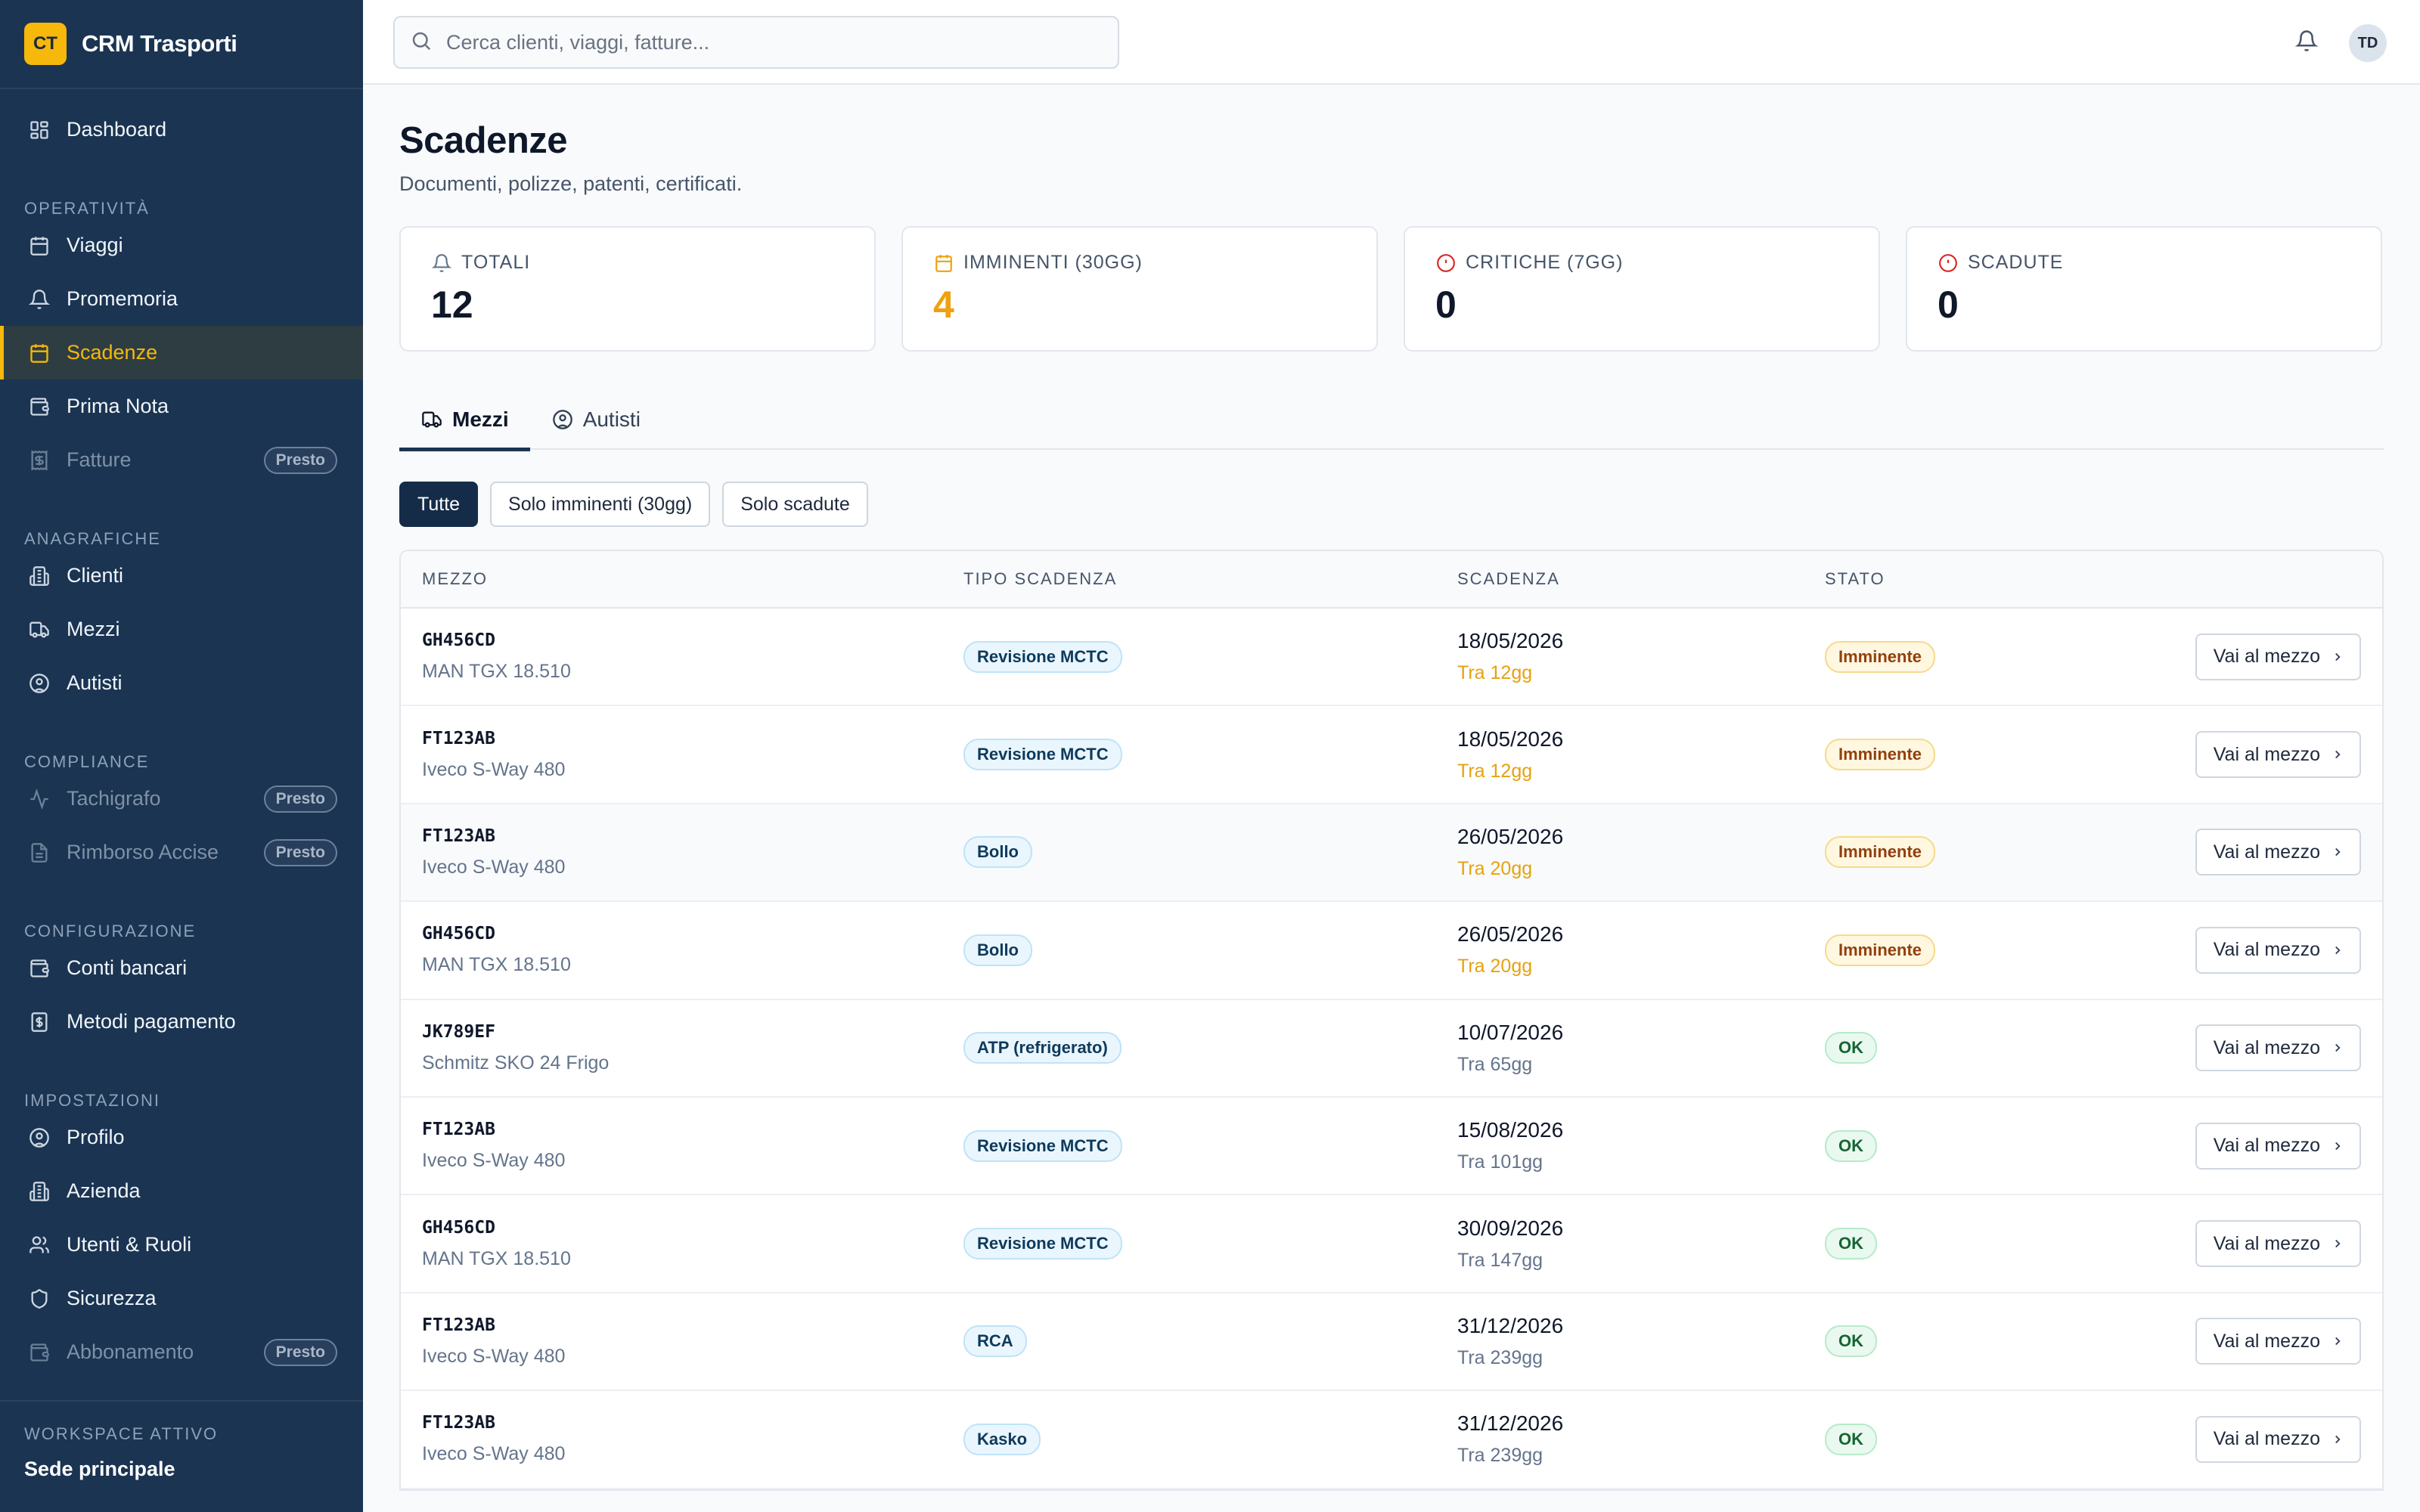 Image resolution: width=2420 pixels, height=1512 pixels. I want to click on status-badge: Imminente, so click(1880, 852).